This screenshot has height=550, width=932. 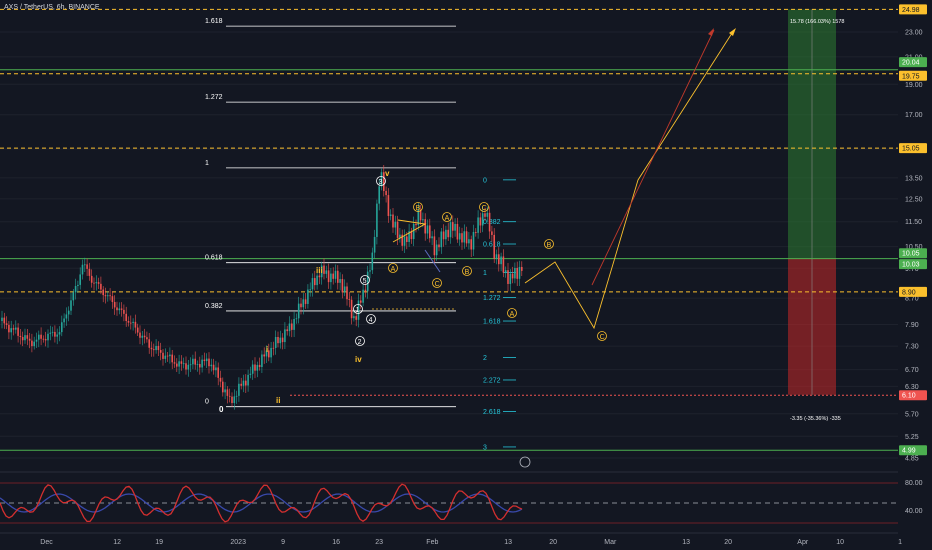 What do you see at coordinates (508, 542) in the screenshot?
I see `time-tick: 13` at bounding box center [508, 542].